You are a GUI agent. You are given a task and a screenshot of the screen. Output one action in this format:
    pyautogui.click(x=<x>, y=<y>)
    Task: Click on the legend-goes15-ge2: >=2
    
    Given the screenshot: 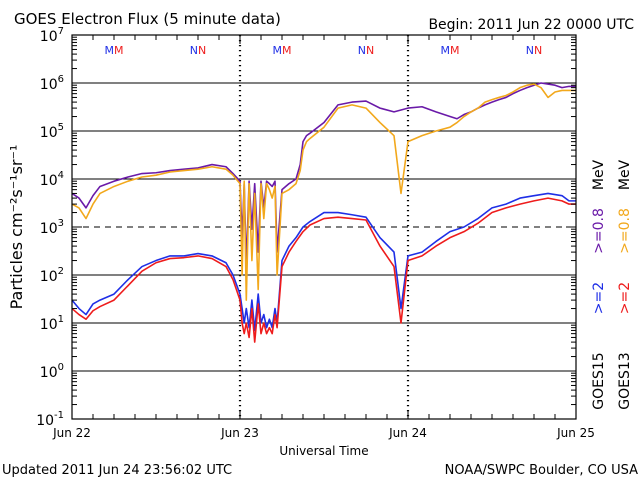 What is the action you would take?
    pyautogui.click(x=599, y=298)
    